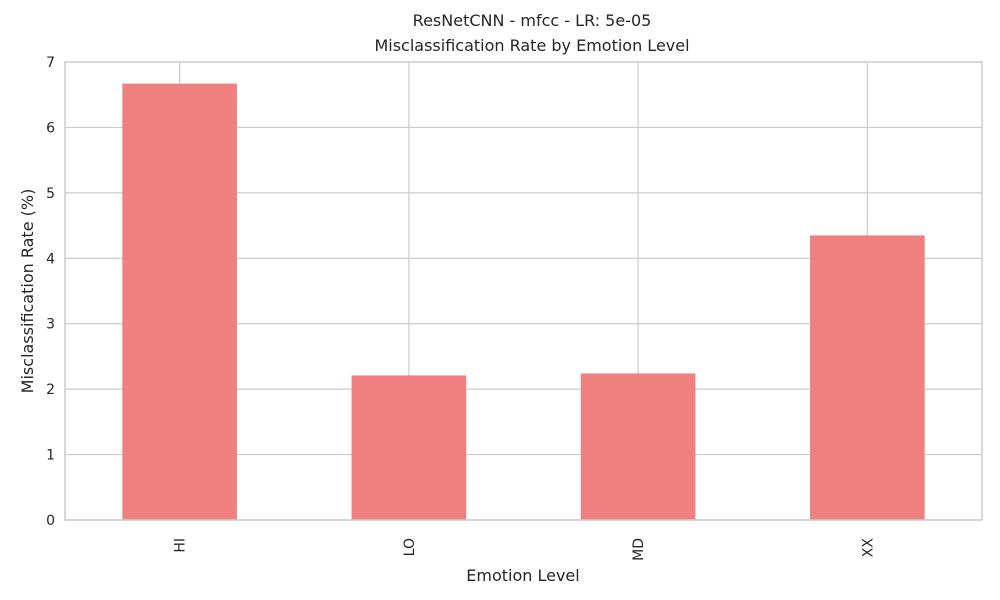  Describe the element at coordinates (409, 447) in the screenshot. I see `bar-lo` at that location.